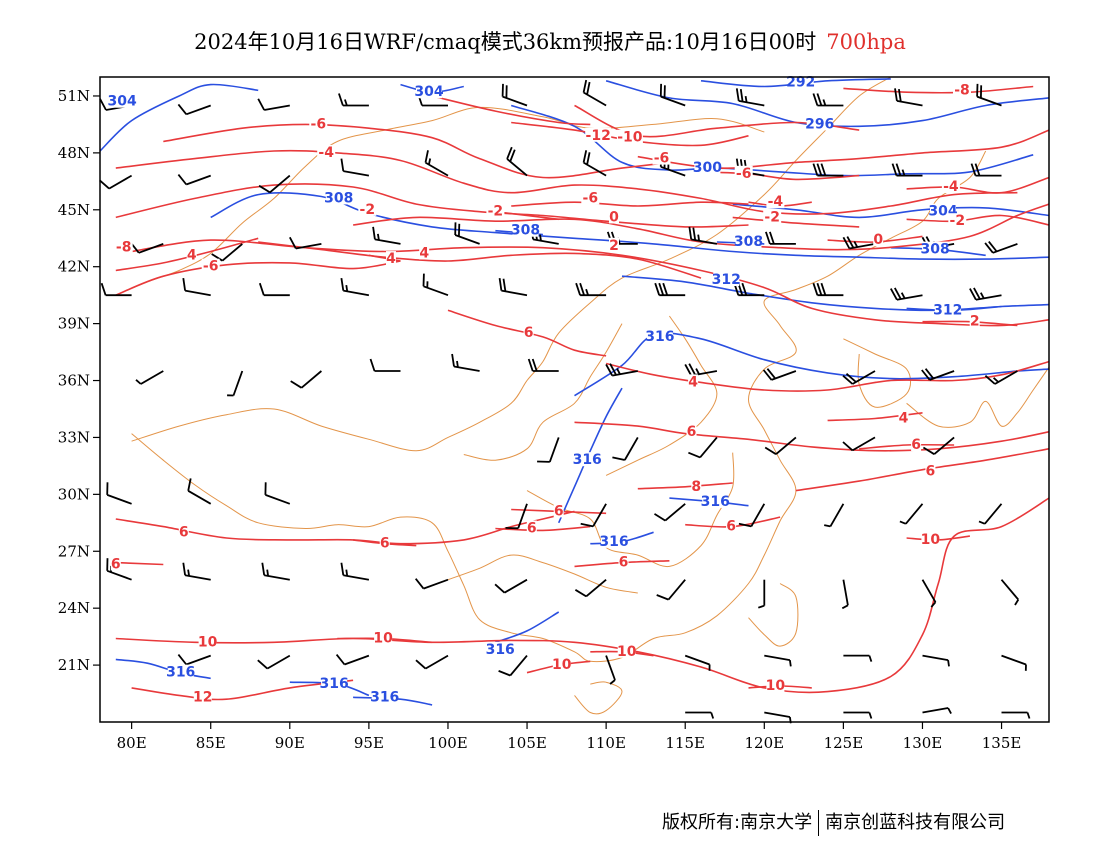 This screenshot has height=850, width=1100. Describe the element at coordinates (590, 455) in the screenshot. I see `geopotential-contour-line` at that location.